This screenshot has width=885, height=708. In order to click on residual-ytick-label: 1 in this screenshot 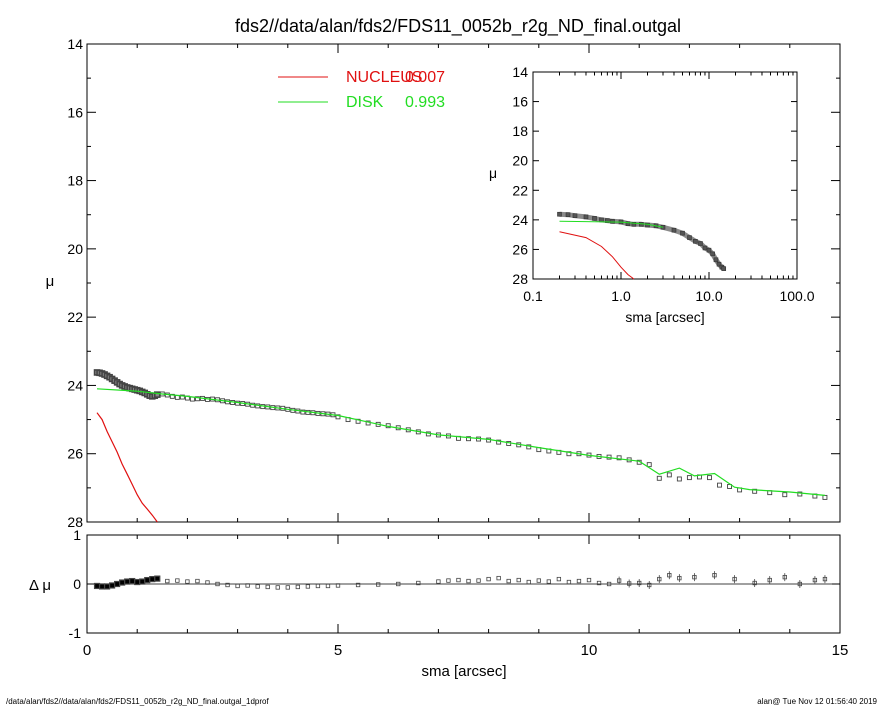, I will do `click(77, 535)`.